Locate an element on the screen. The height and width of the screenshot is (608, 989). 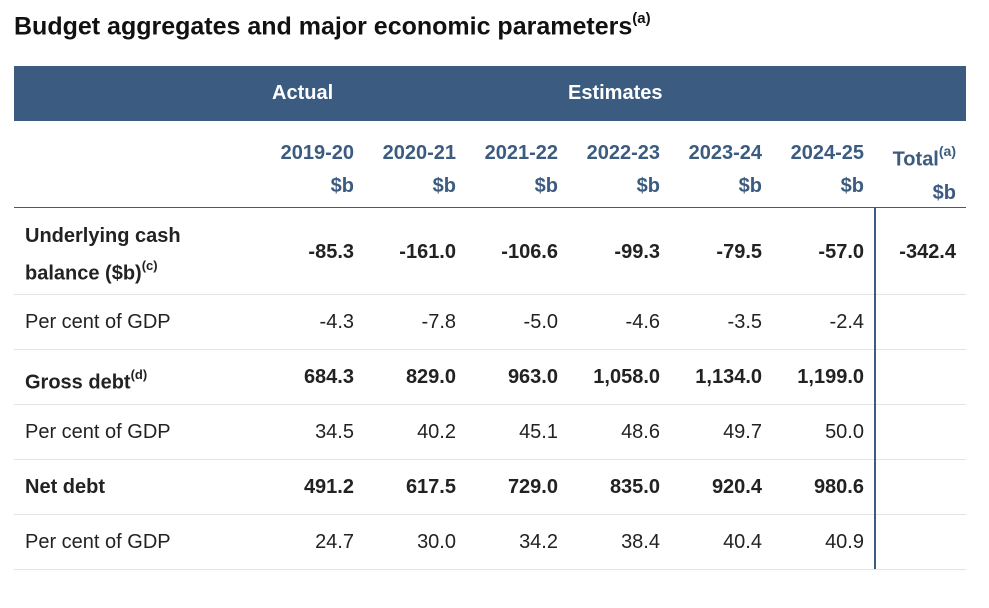
table-cell: 491.2 is located at coordinates (328, 487).